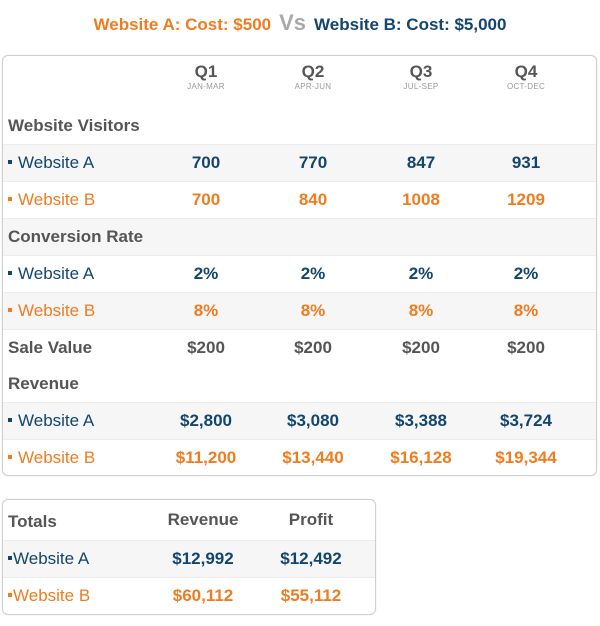 The width and height of the screenshot is (600, 626). I want to click on table-cell: $55,112, so click(311, 595).